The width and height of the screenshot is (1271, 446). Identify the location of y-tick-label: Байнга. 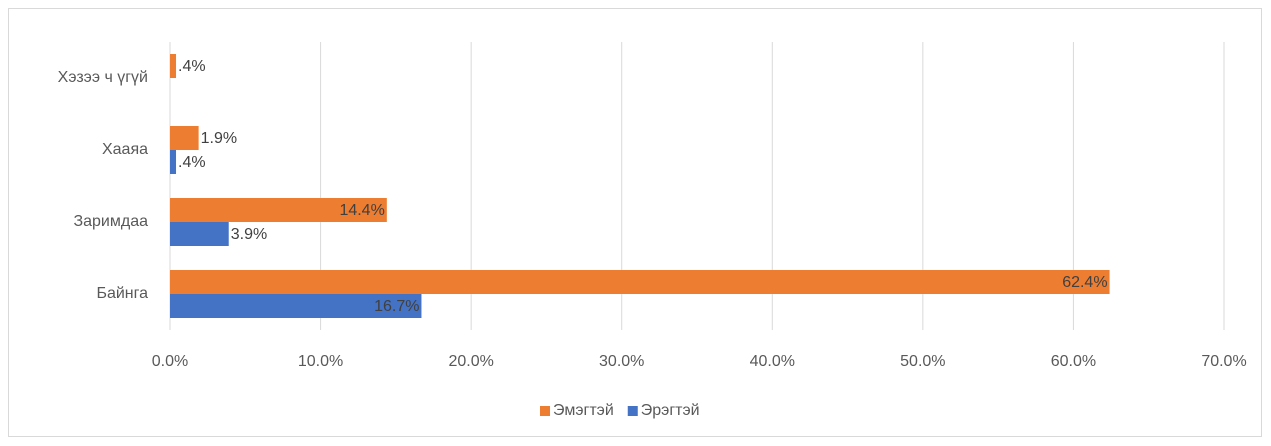
(122, 293).